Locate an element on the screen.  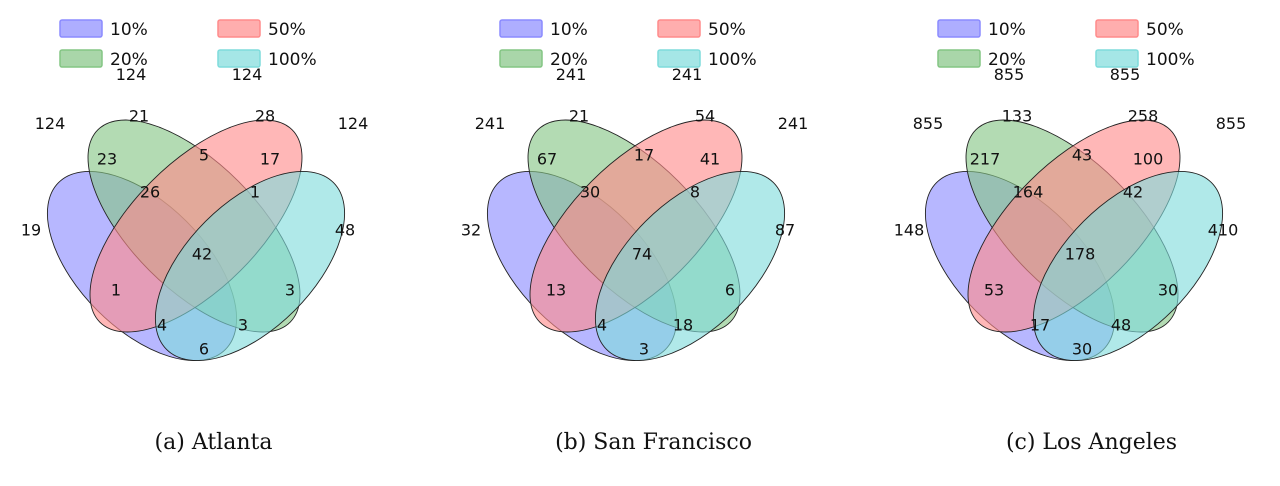
caption-san-francisco: (b) San Francisco is located at coordinates (653, 442).